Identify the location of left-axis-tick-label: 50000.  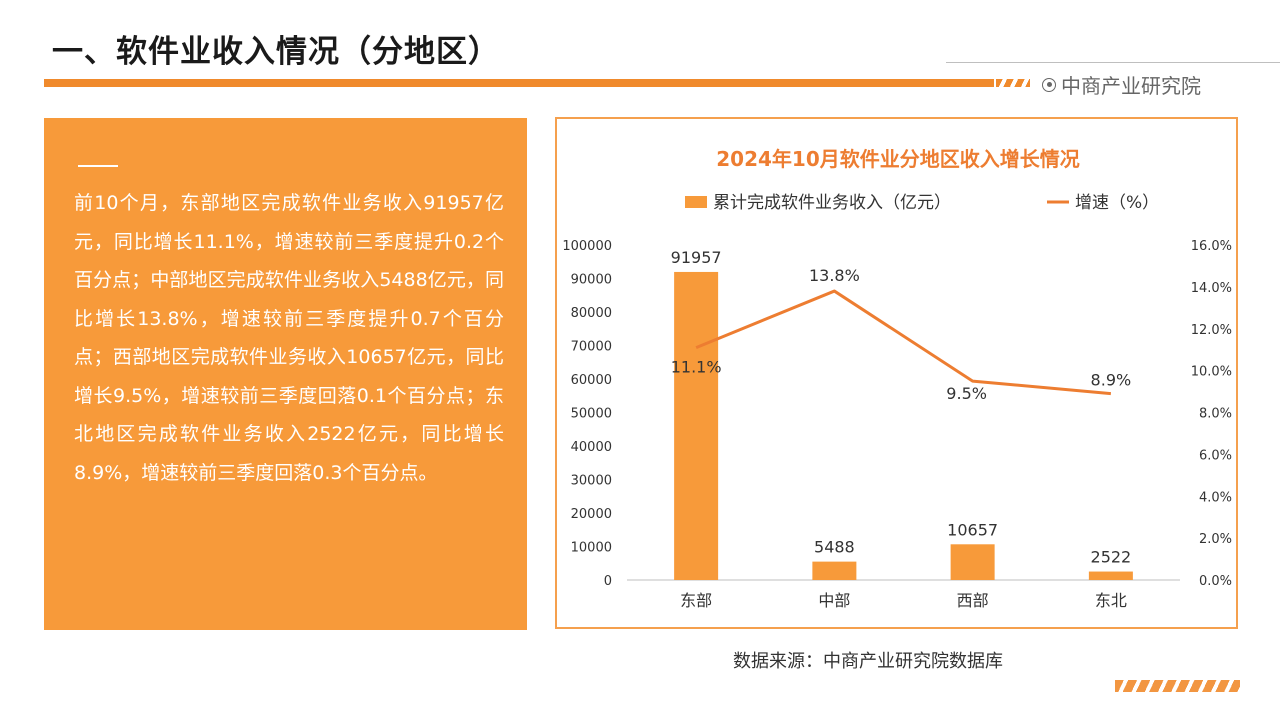
(591, 414).